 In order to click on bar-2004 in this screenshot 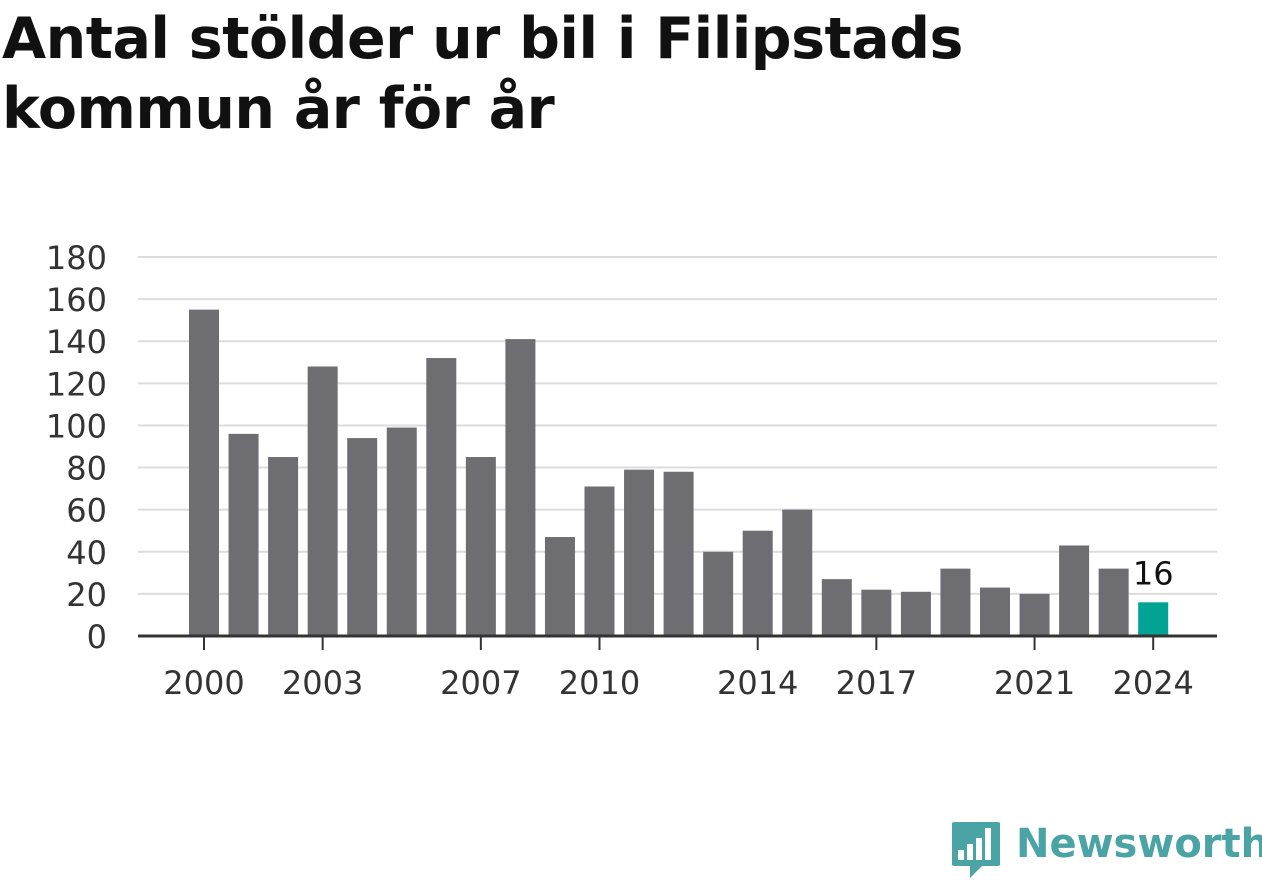, I will do `click(362, 537)`.